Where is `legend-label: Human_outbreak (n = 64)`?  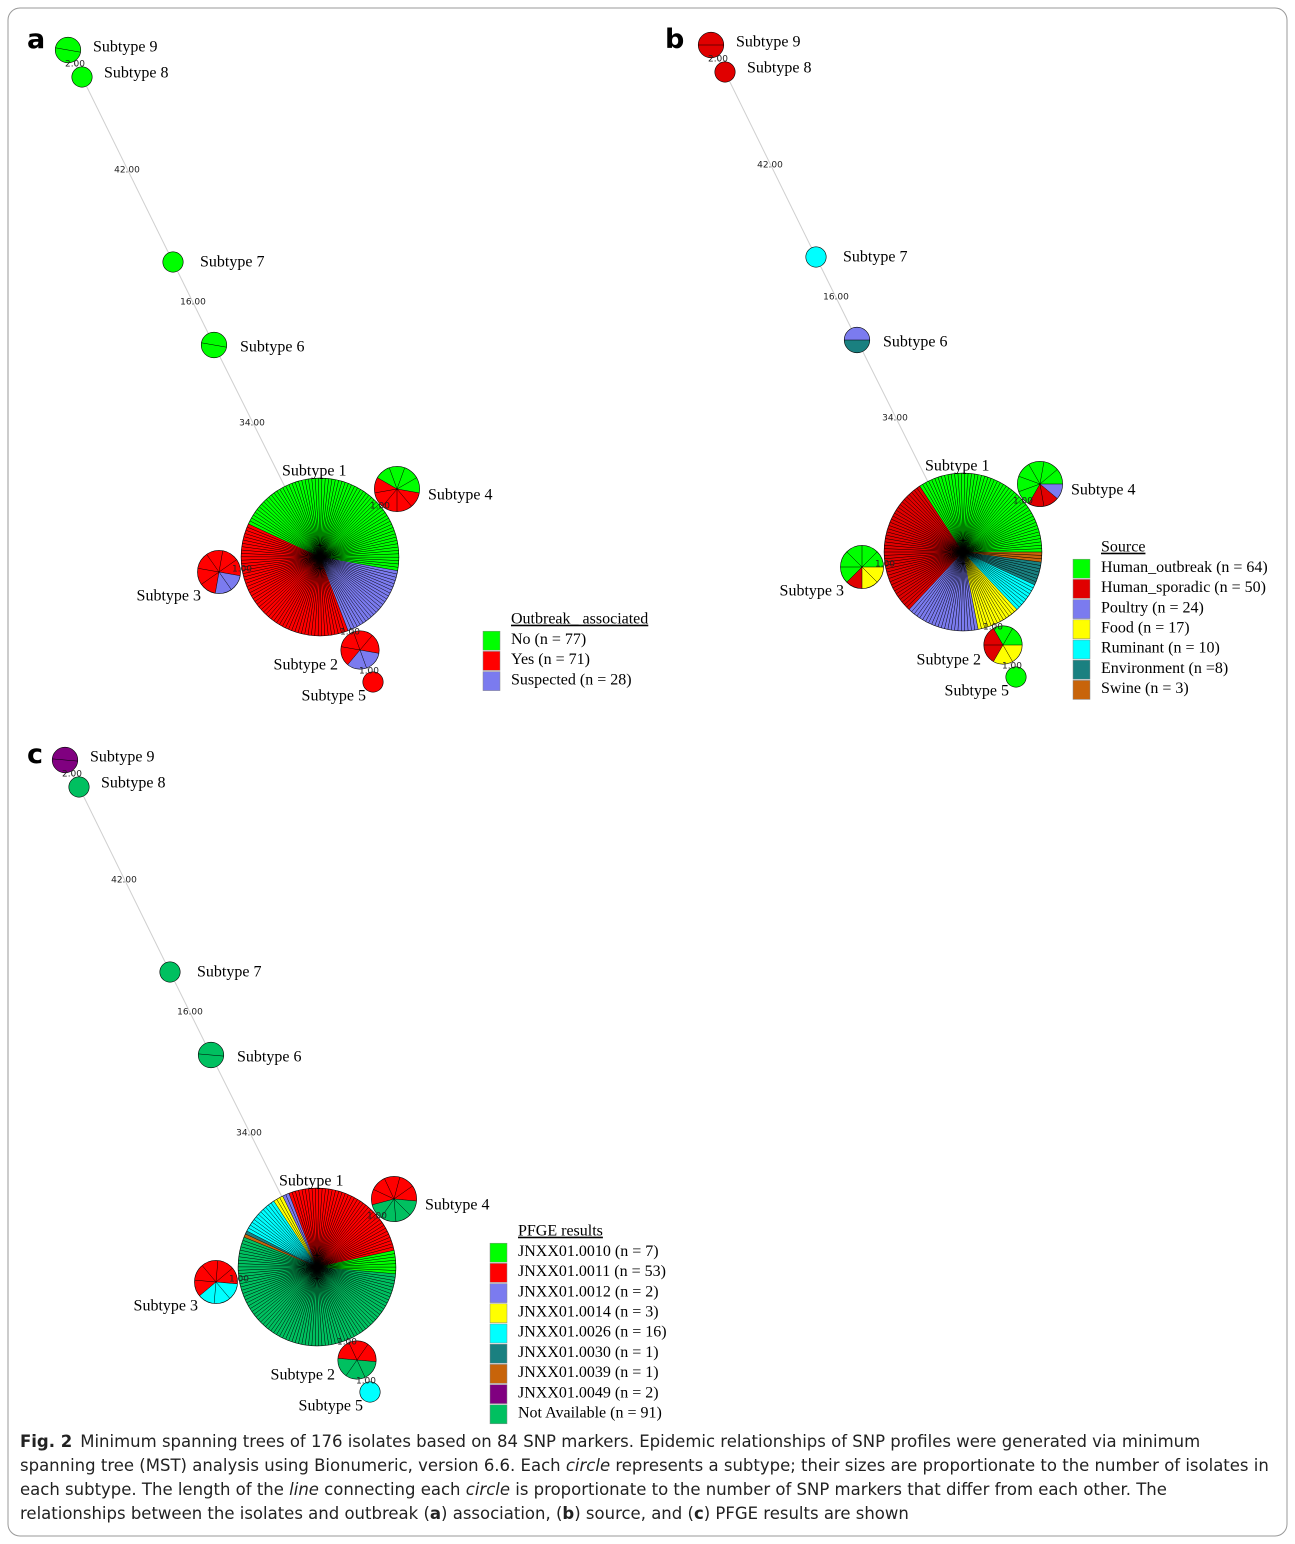 legend-label: Human_outbreak (n = 64) is located at coordinates (1184, 567).